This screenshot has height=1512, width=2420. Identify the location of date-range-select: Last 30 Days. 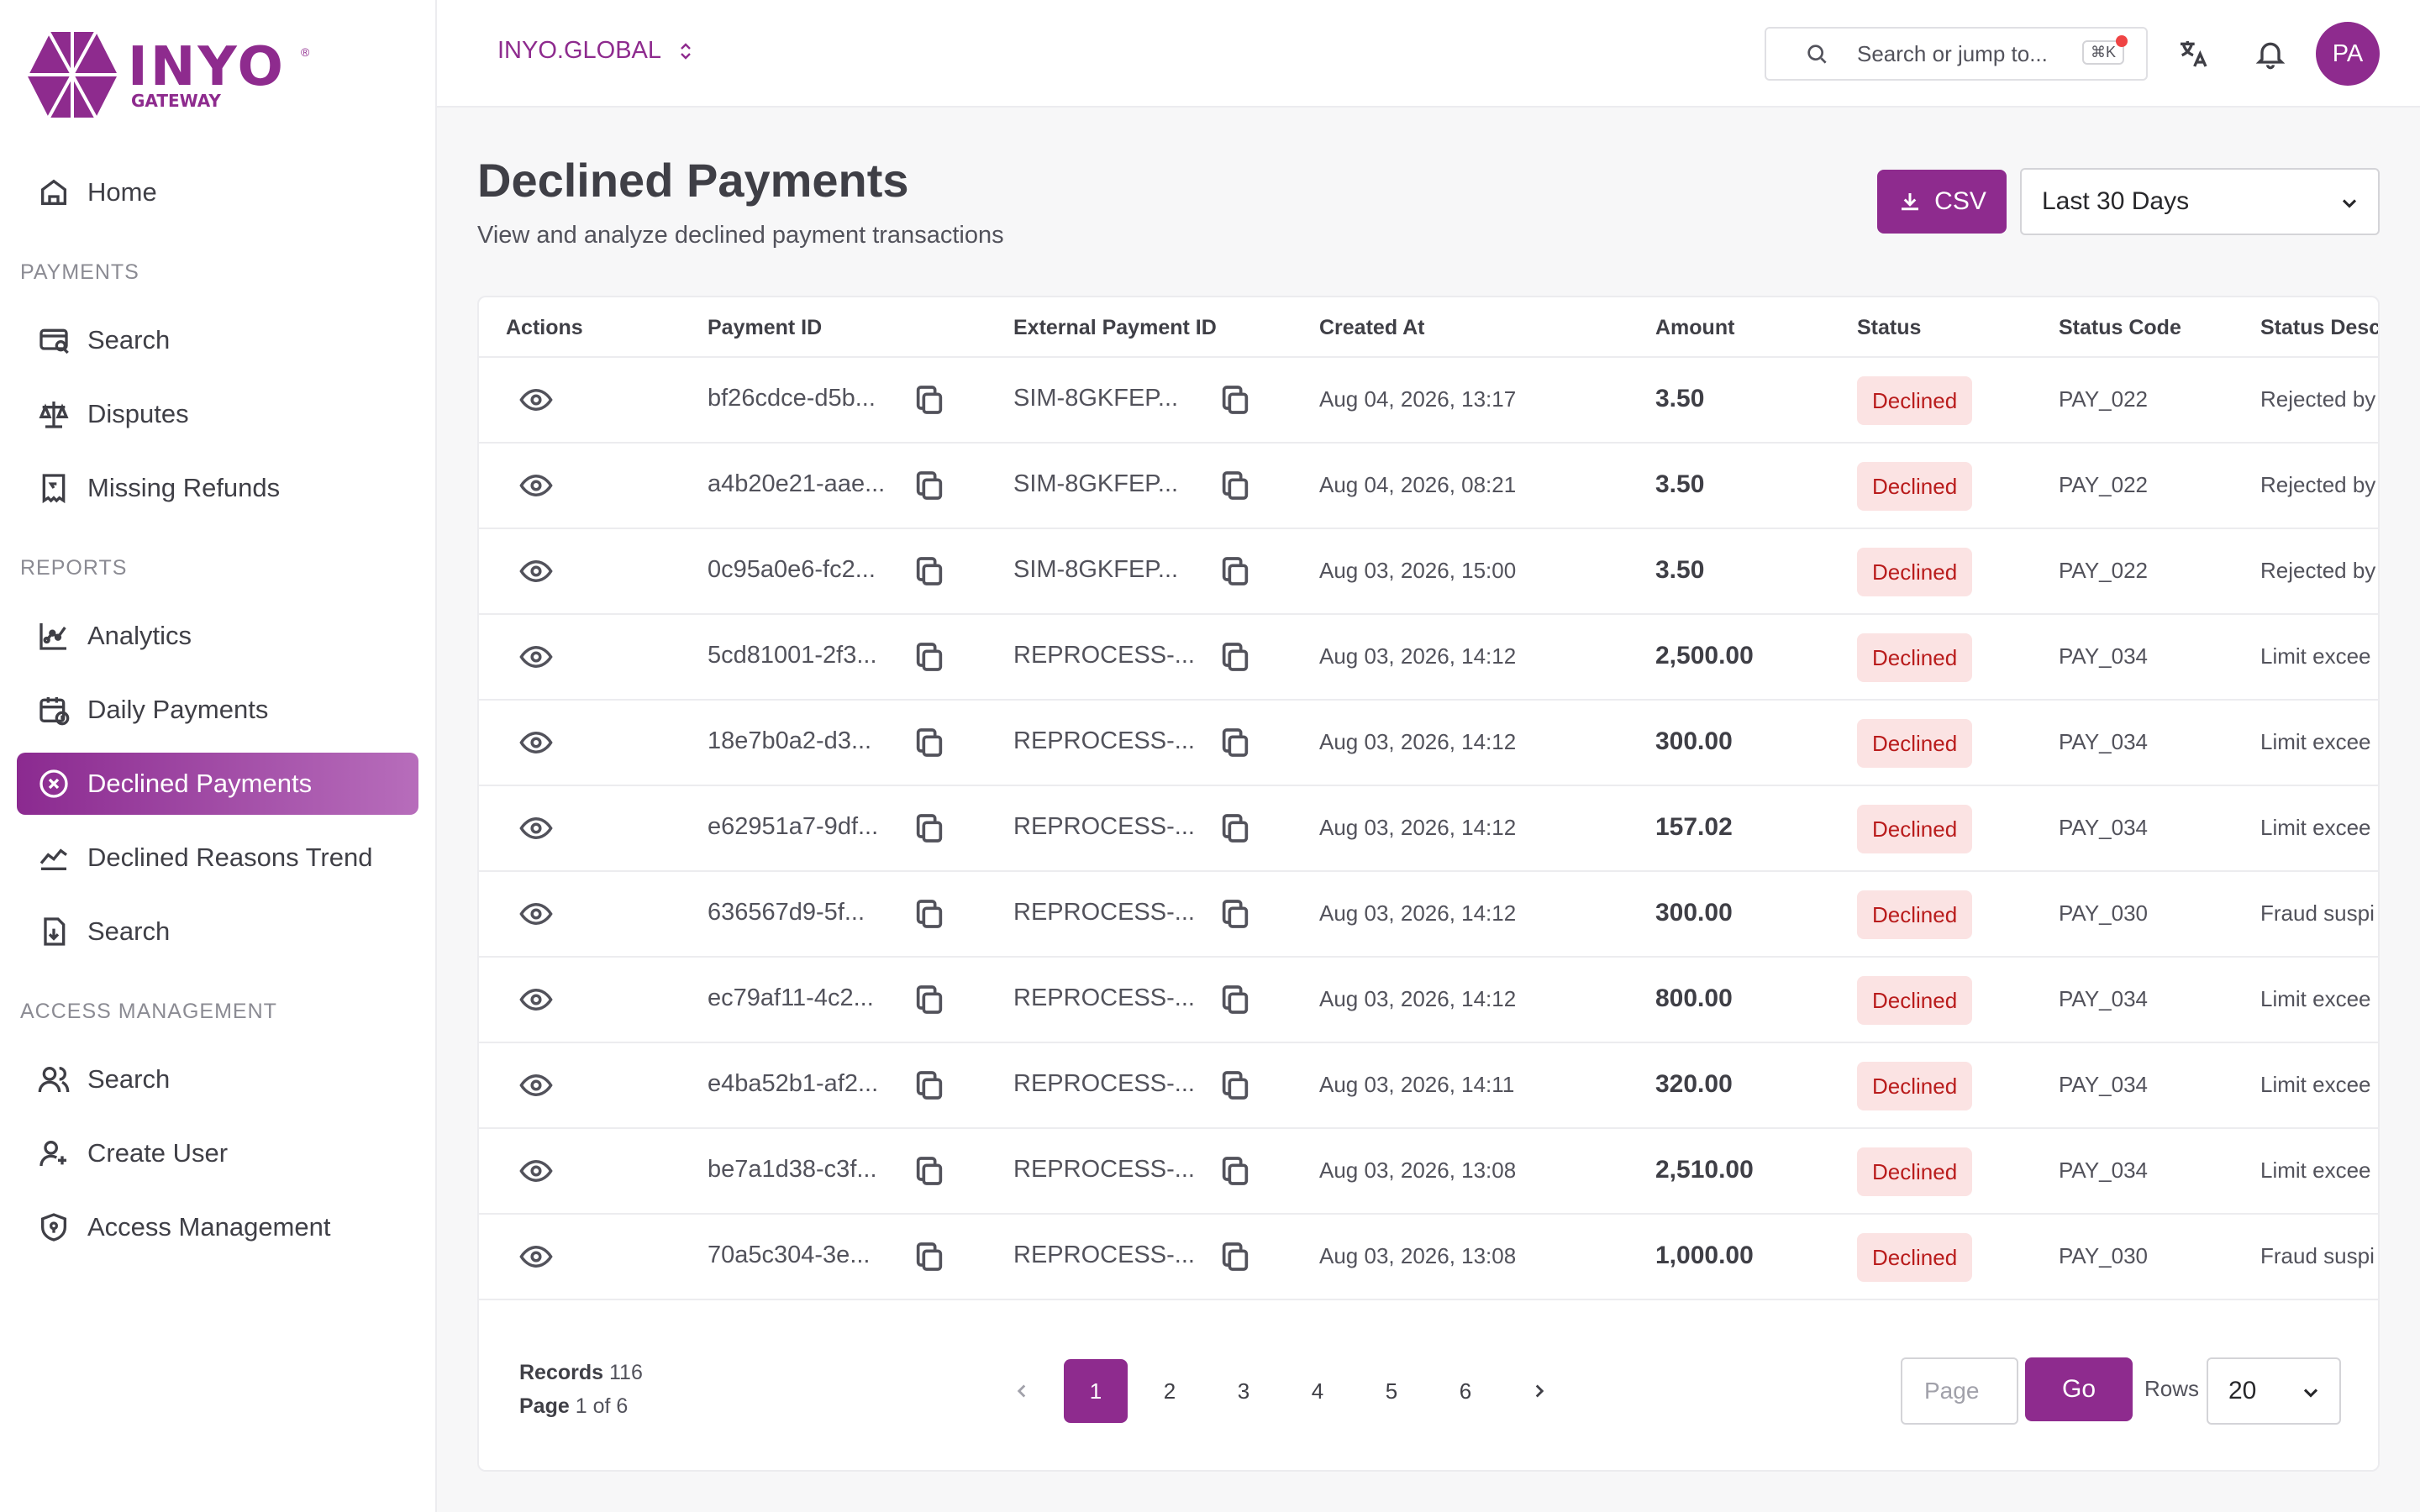
(2200, 201).